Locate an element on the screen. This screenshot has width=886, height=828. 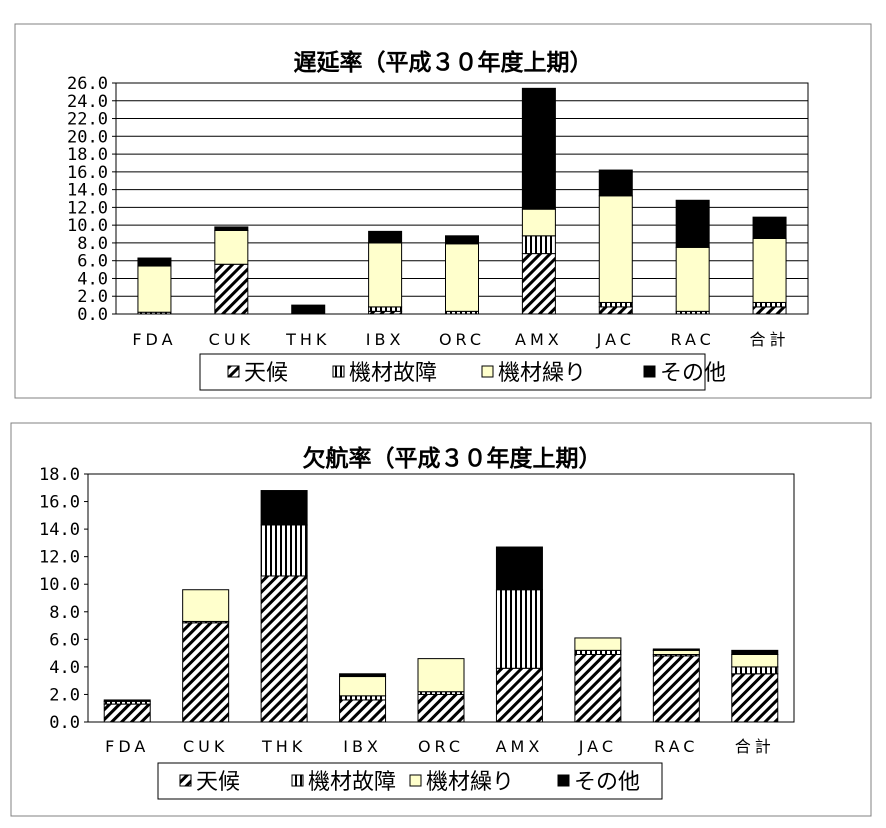
delay-chart-title: 遅延率（平成３０年度上期） is located at coordinates (443, 62).